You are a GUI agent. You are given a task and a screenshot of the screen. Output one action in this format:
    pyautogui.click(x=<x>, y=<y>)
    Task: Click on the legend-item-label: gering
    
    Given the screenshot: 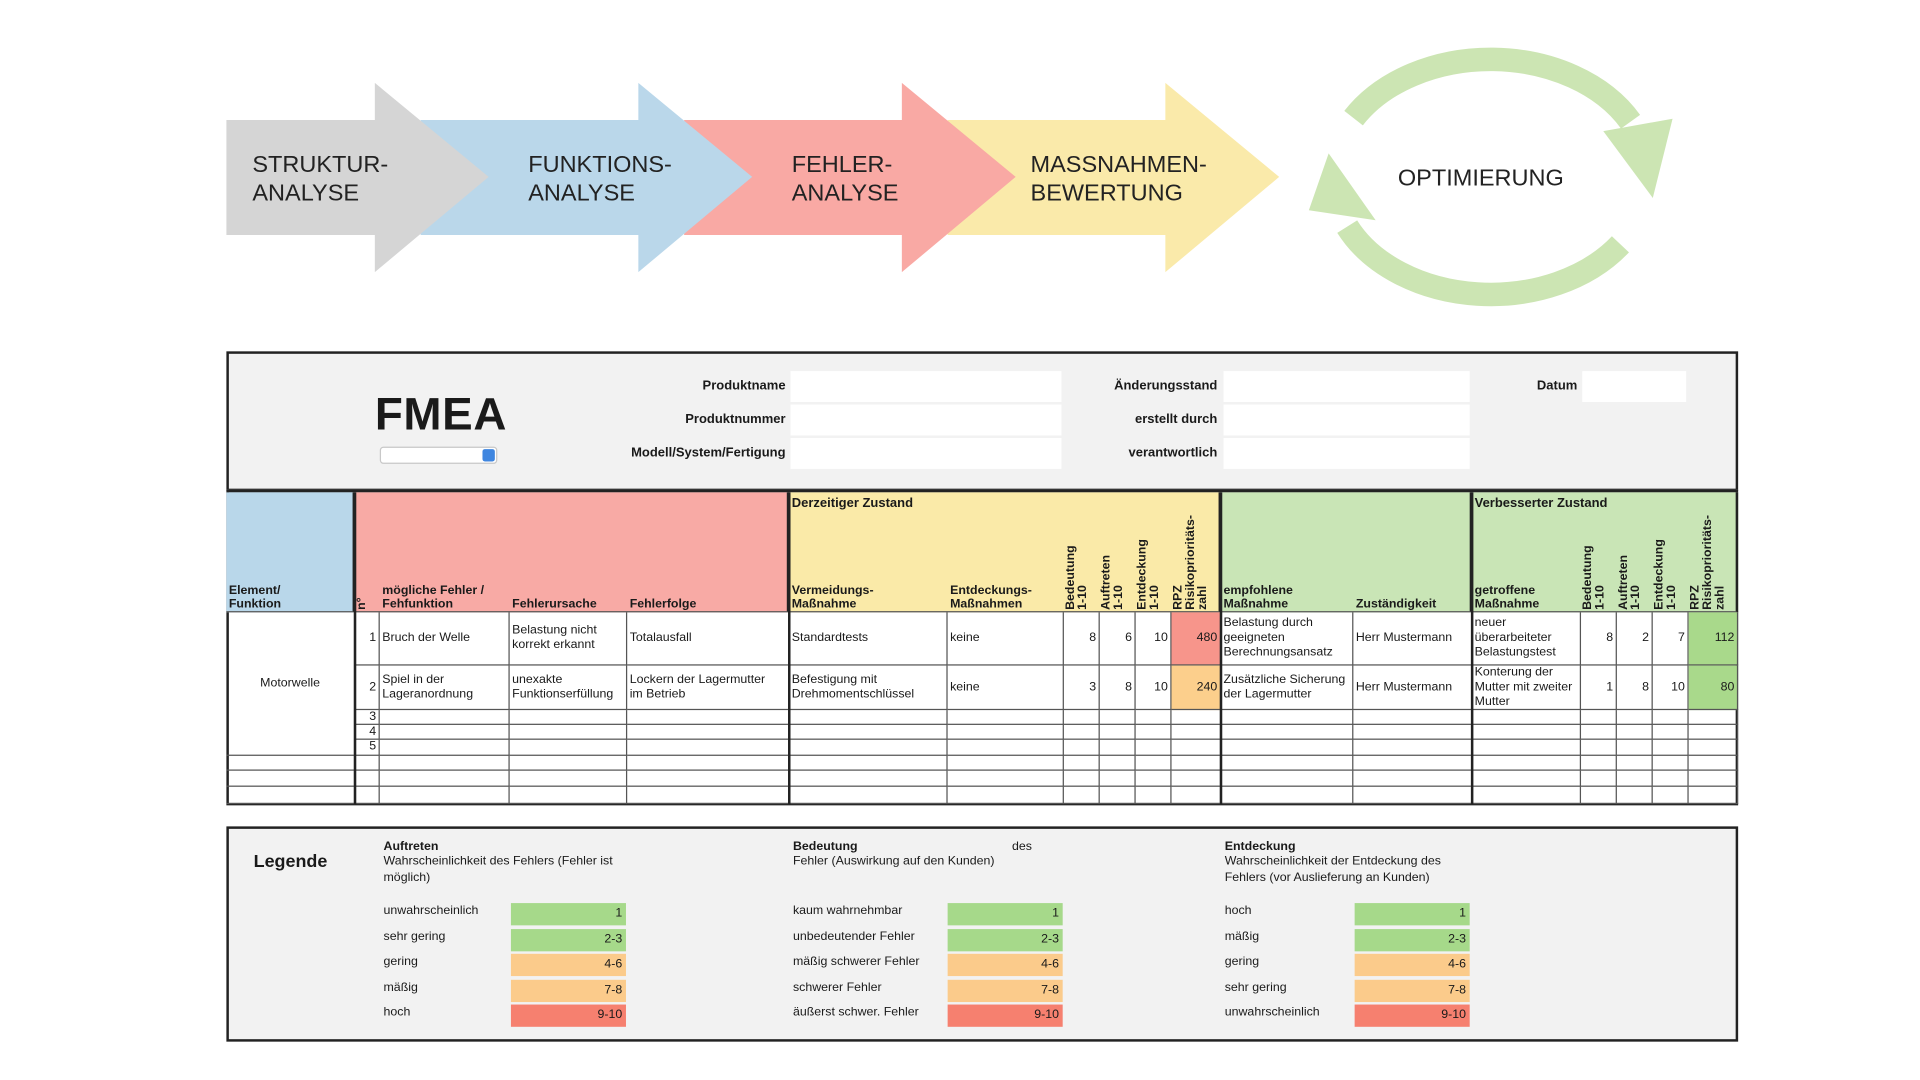 What is the action you would take?
    pyautogui.click(x=1242, y=962)
    